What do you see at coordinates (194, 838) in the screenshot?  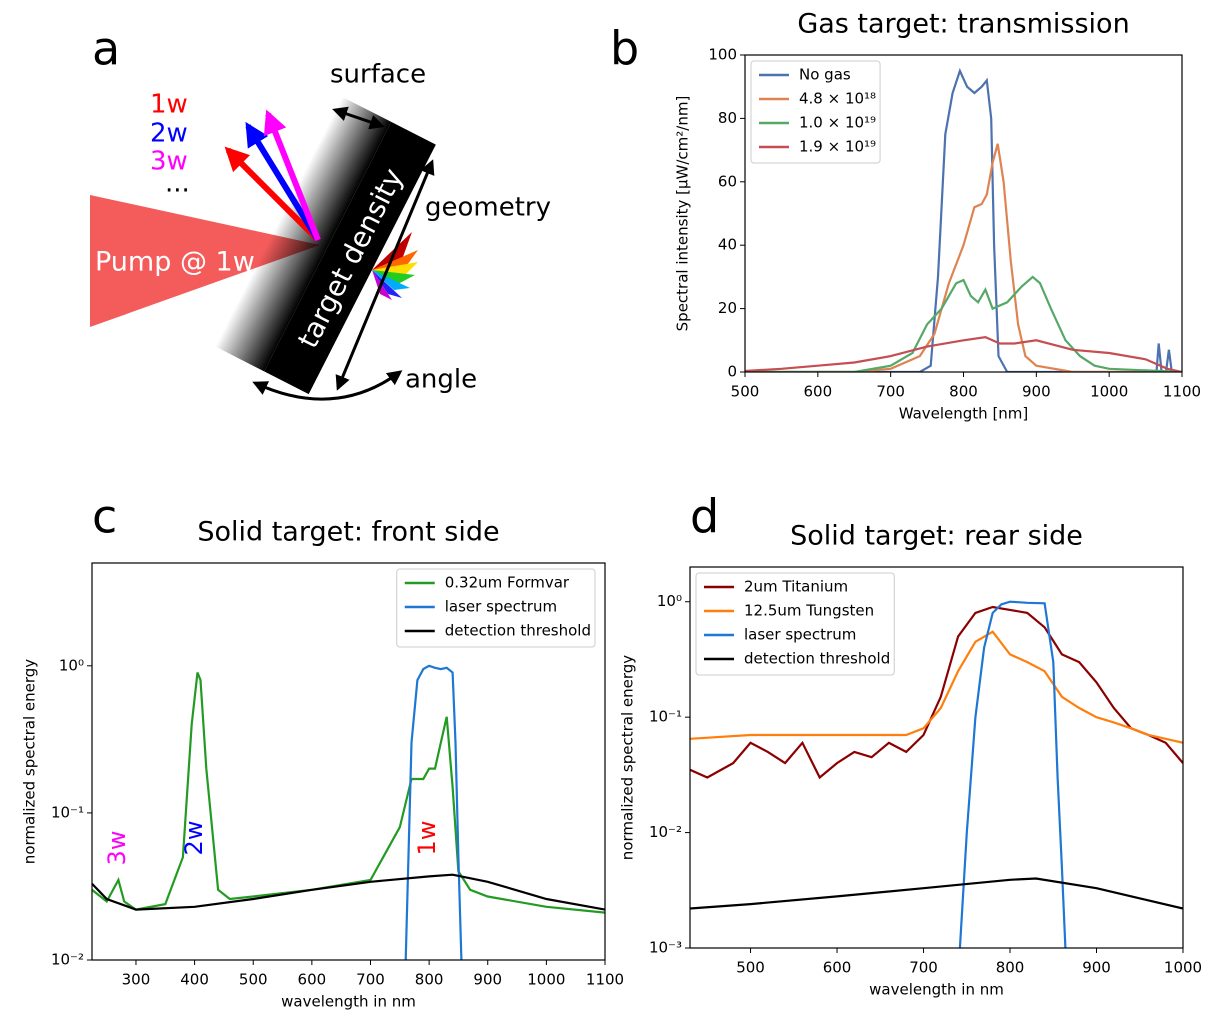 I see `annotation: 2w` at bounding box center [194, 838].